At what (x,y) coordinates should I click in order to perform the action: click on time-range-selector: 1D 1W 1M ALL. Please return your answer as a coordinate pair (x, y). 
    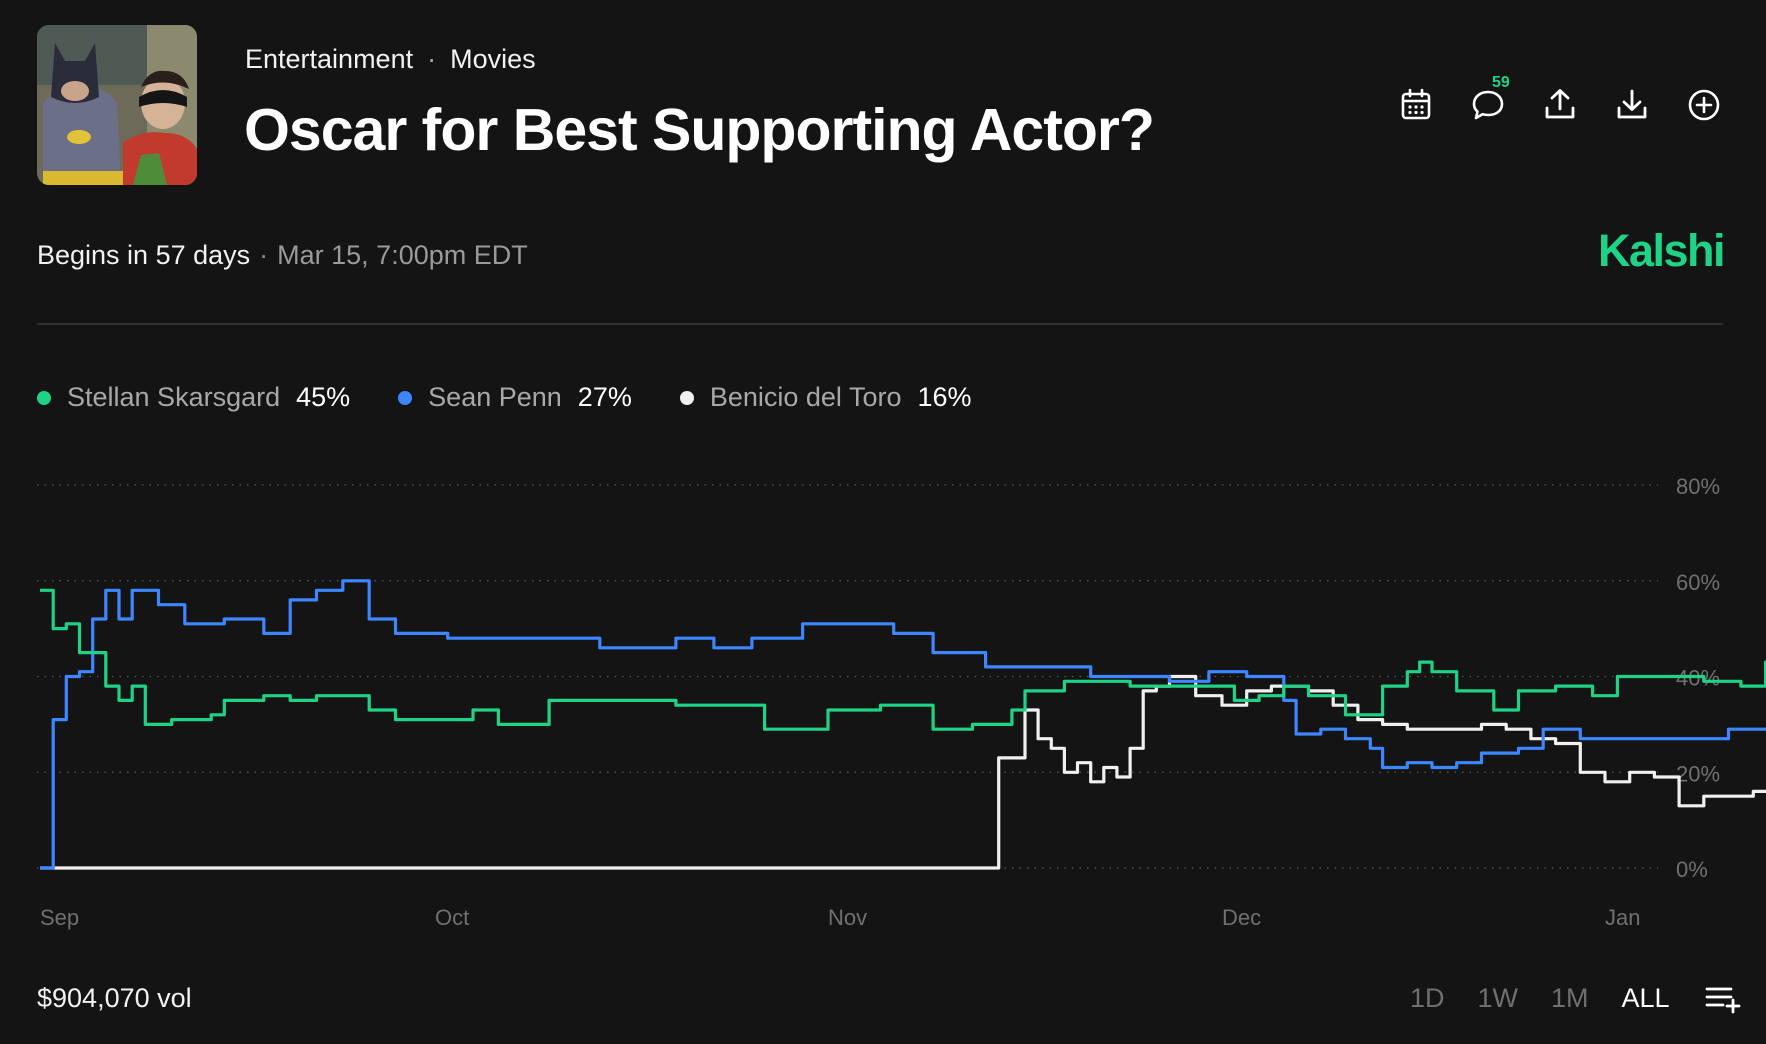
    Looking at the image, I should click on (1575, 998).